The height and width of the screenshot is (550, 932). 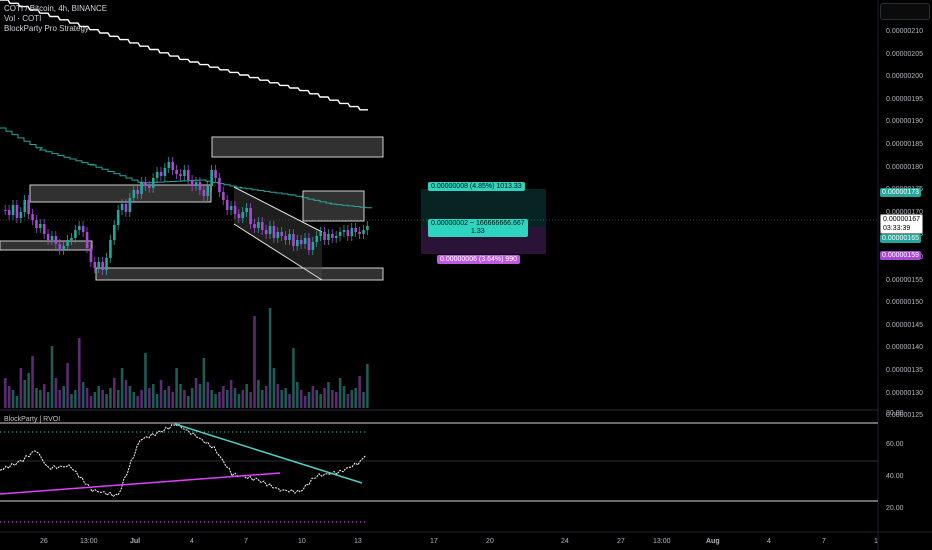 What do you see at coordinates (186, 216) in the screenshot?
I see `candlesticks` at bounding box center [186, 216].